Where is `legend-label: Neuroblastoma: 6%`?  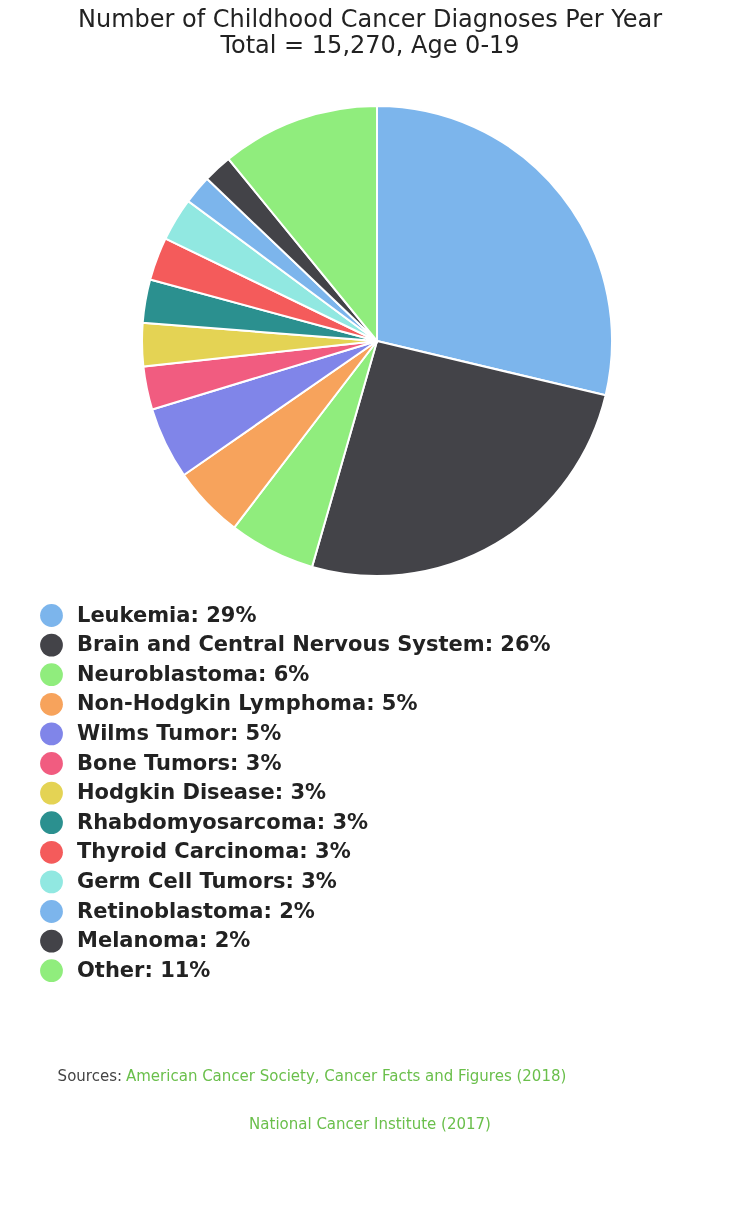 legend-label: Neuroblastoma: 6% is located at coordinates (193, 673).